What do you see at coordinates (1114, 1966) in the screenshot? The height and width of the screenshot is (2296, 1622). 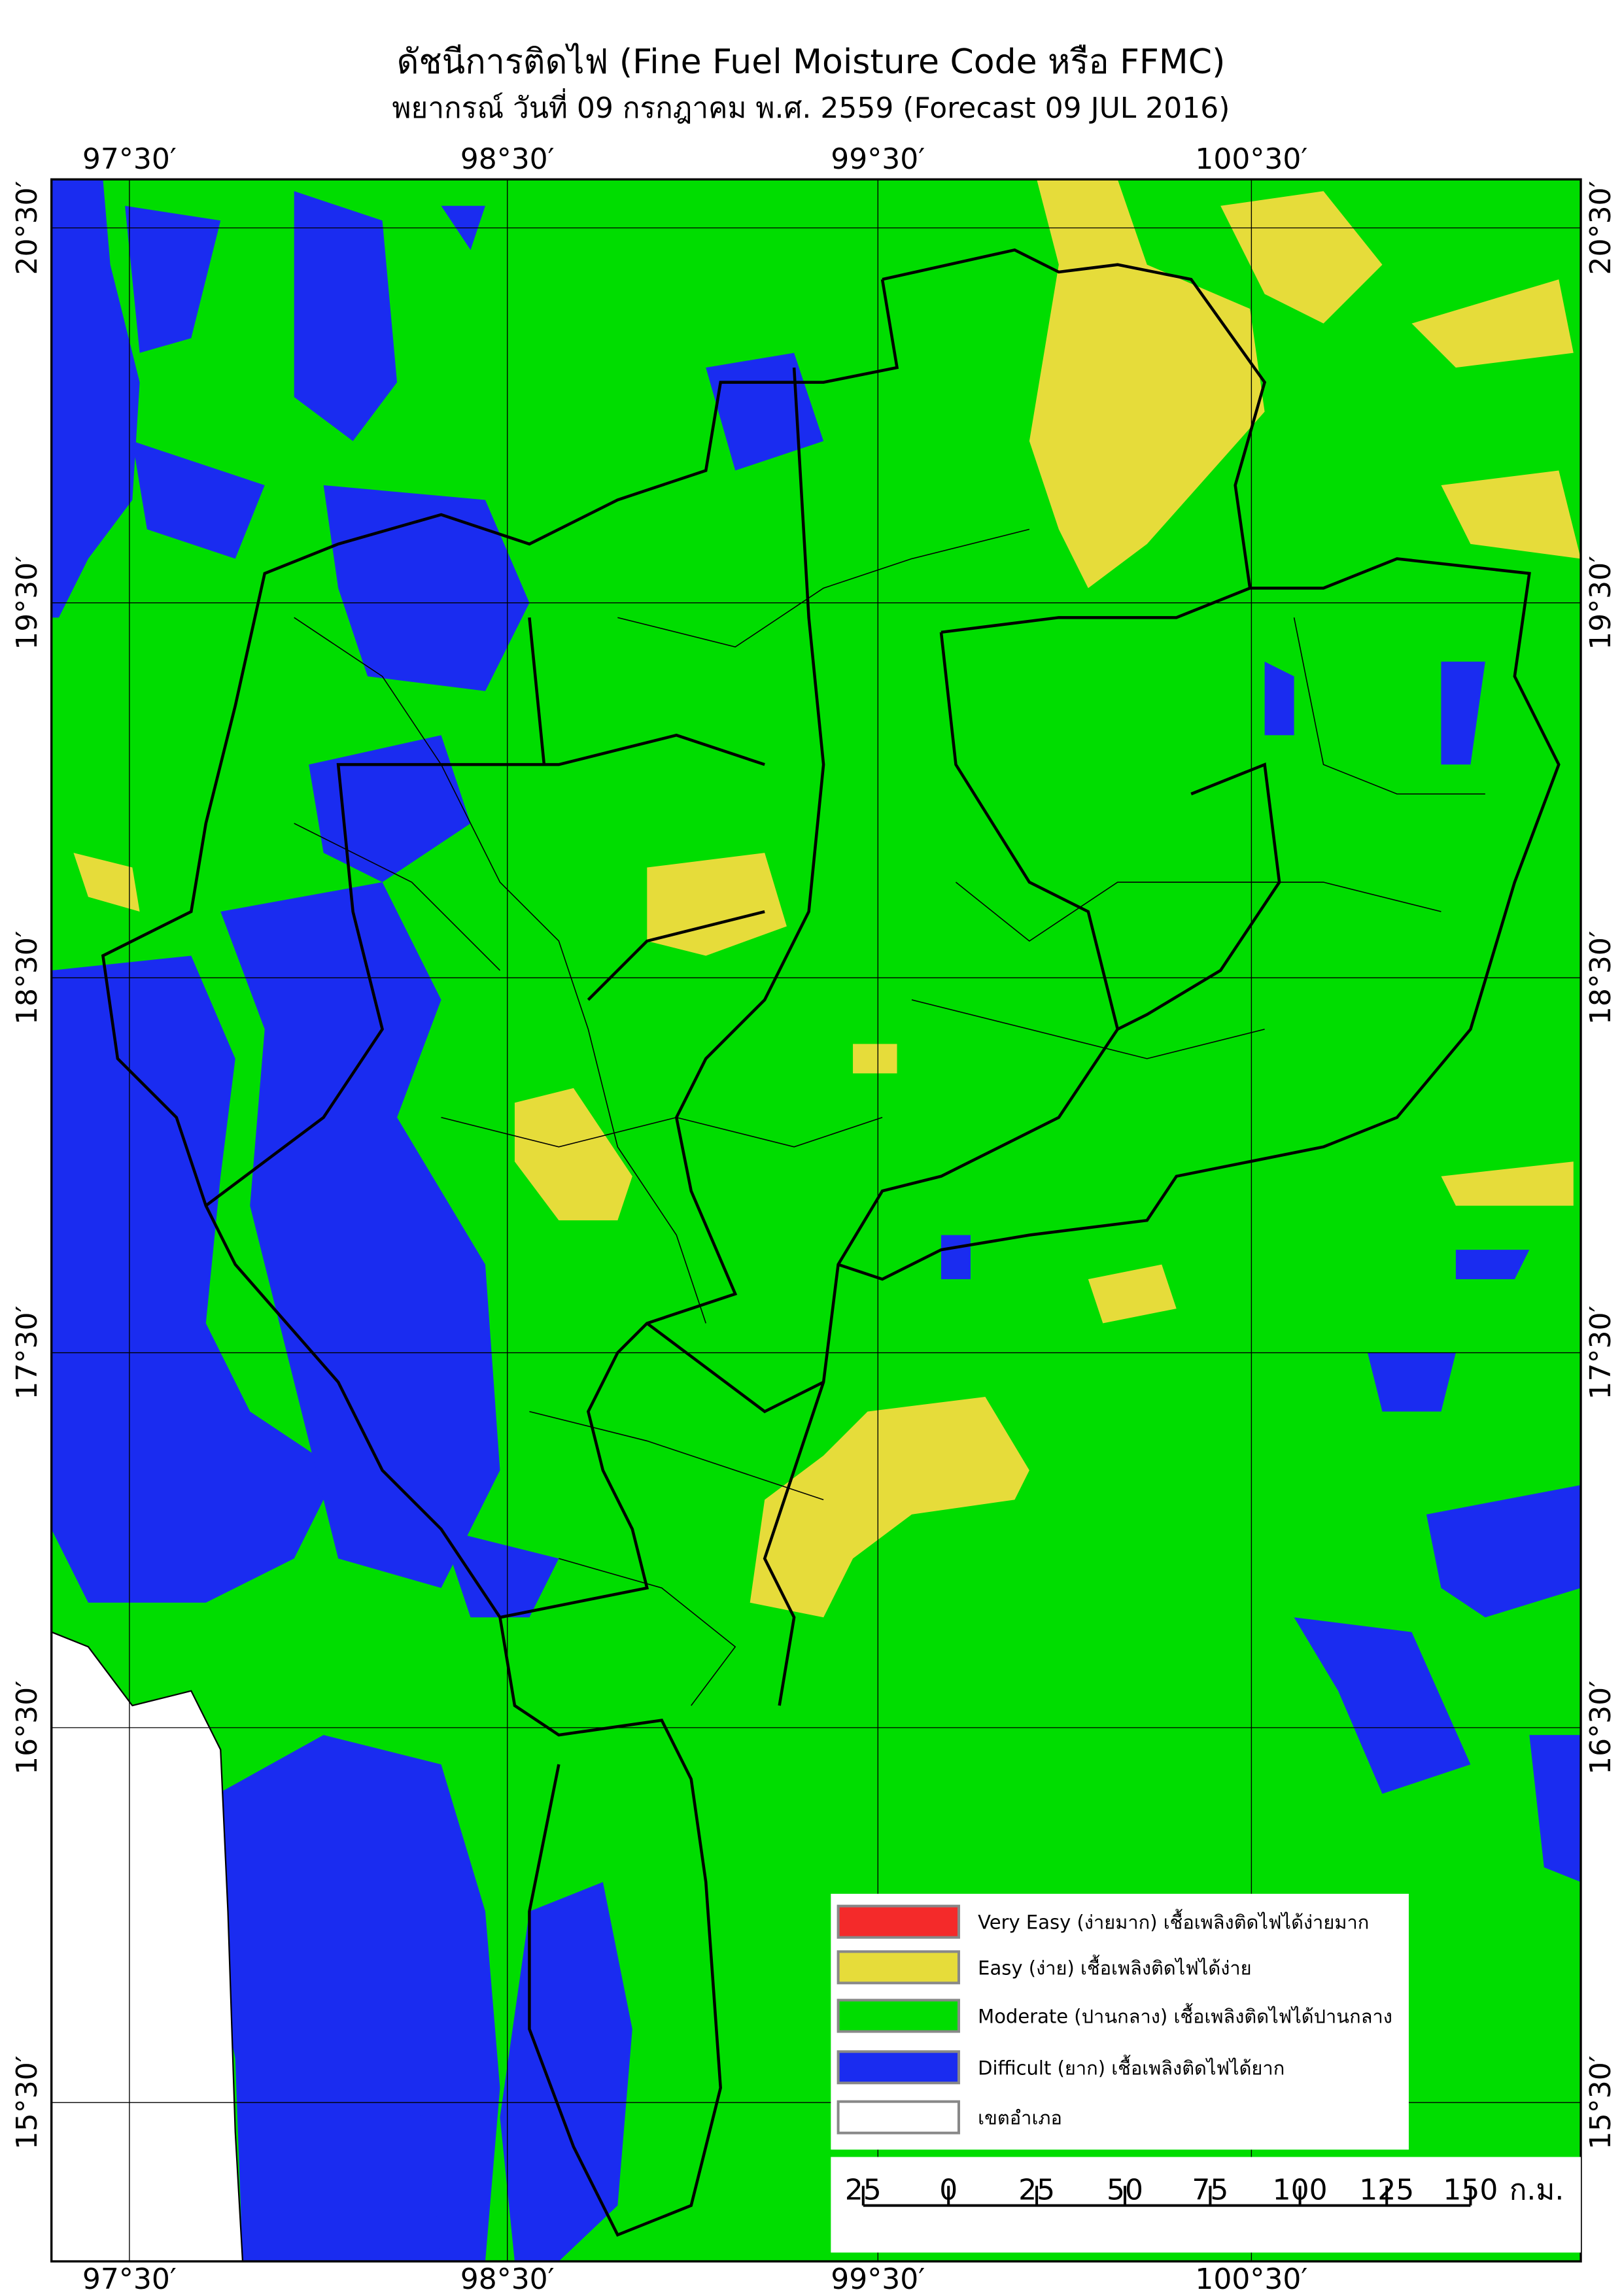 I see `legend-label: Easy (ง่าย) เชื้อเพลิงติดไฟได้ง่าย` at bounding box center [1114, 1966].